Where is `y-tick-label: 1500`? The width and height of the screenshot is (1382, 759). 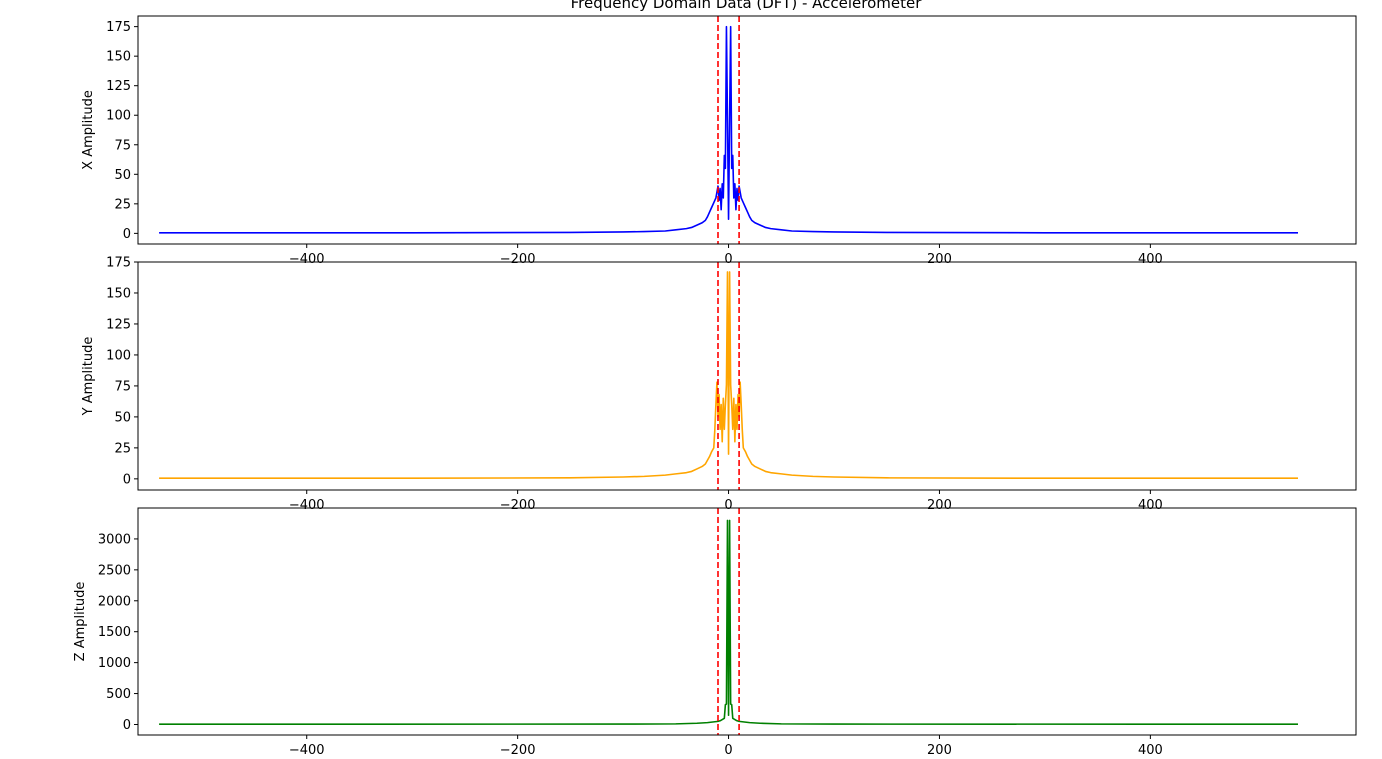 y-tick-label: 1500 is located at coordinates (114, 632).